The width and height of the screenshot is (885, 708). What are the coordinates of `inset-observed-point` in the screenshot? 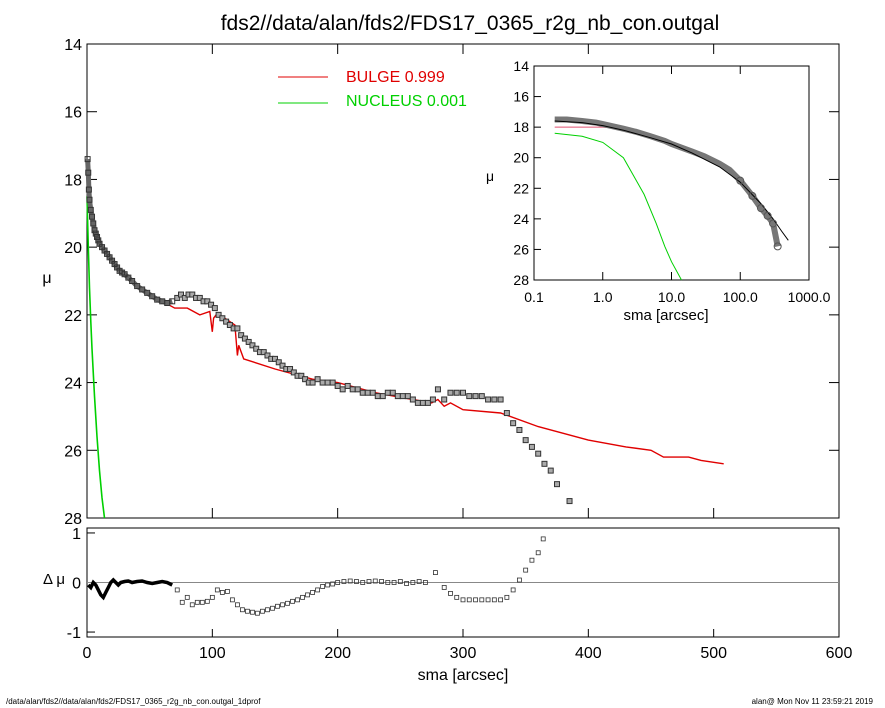 It's located at (760, 208).